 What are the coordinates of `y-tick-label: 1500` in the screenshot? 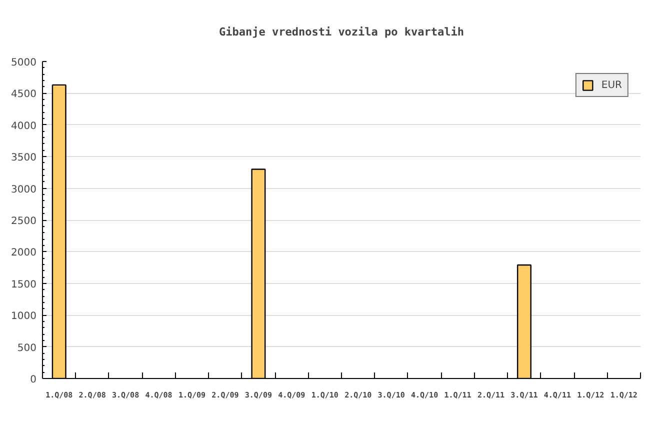 It's located at (24, 284).